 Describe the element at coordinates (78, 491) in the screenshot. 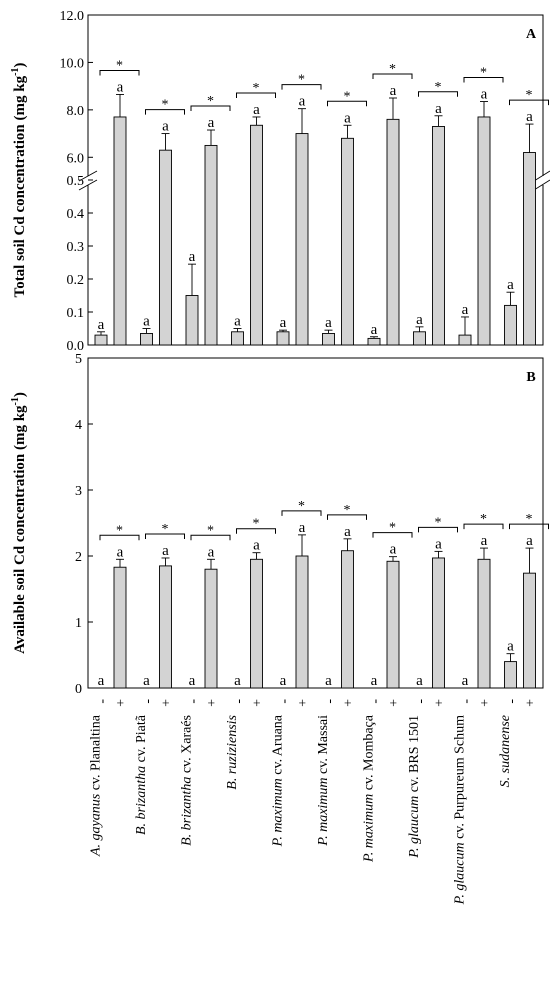

I see `y-tick-label: 3` at that location.